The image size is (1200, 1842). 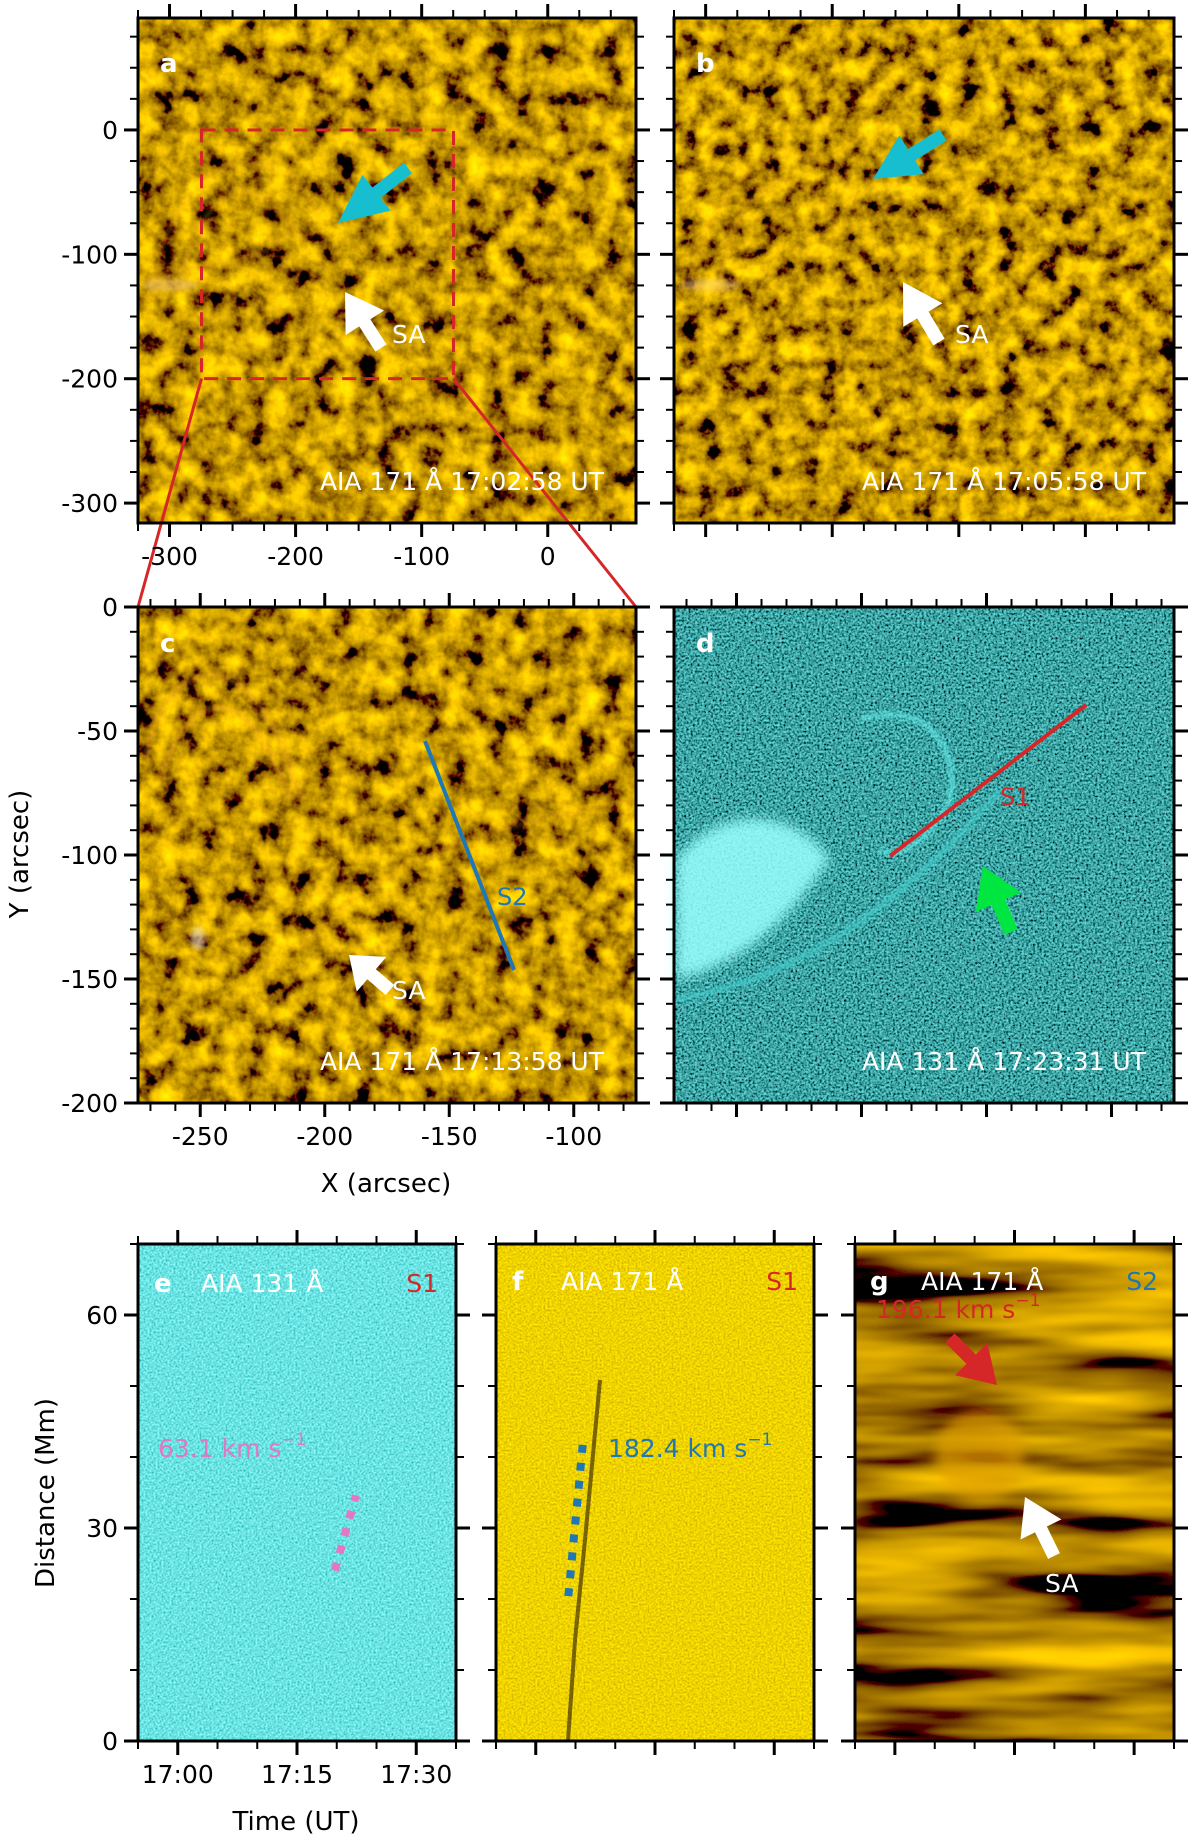 I want to click on speed-exp-e: −1, so click(x=293, y=1440).